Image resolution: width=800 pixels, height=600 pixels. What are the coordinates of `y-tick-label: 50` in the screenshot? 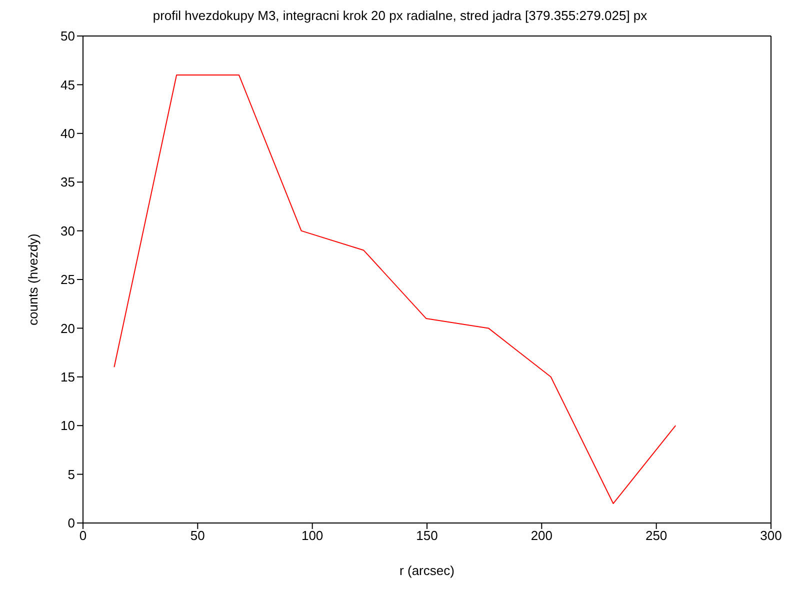 It's located at (67, 36).